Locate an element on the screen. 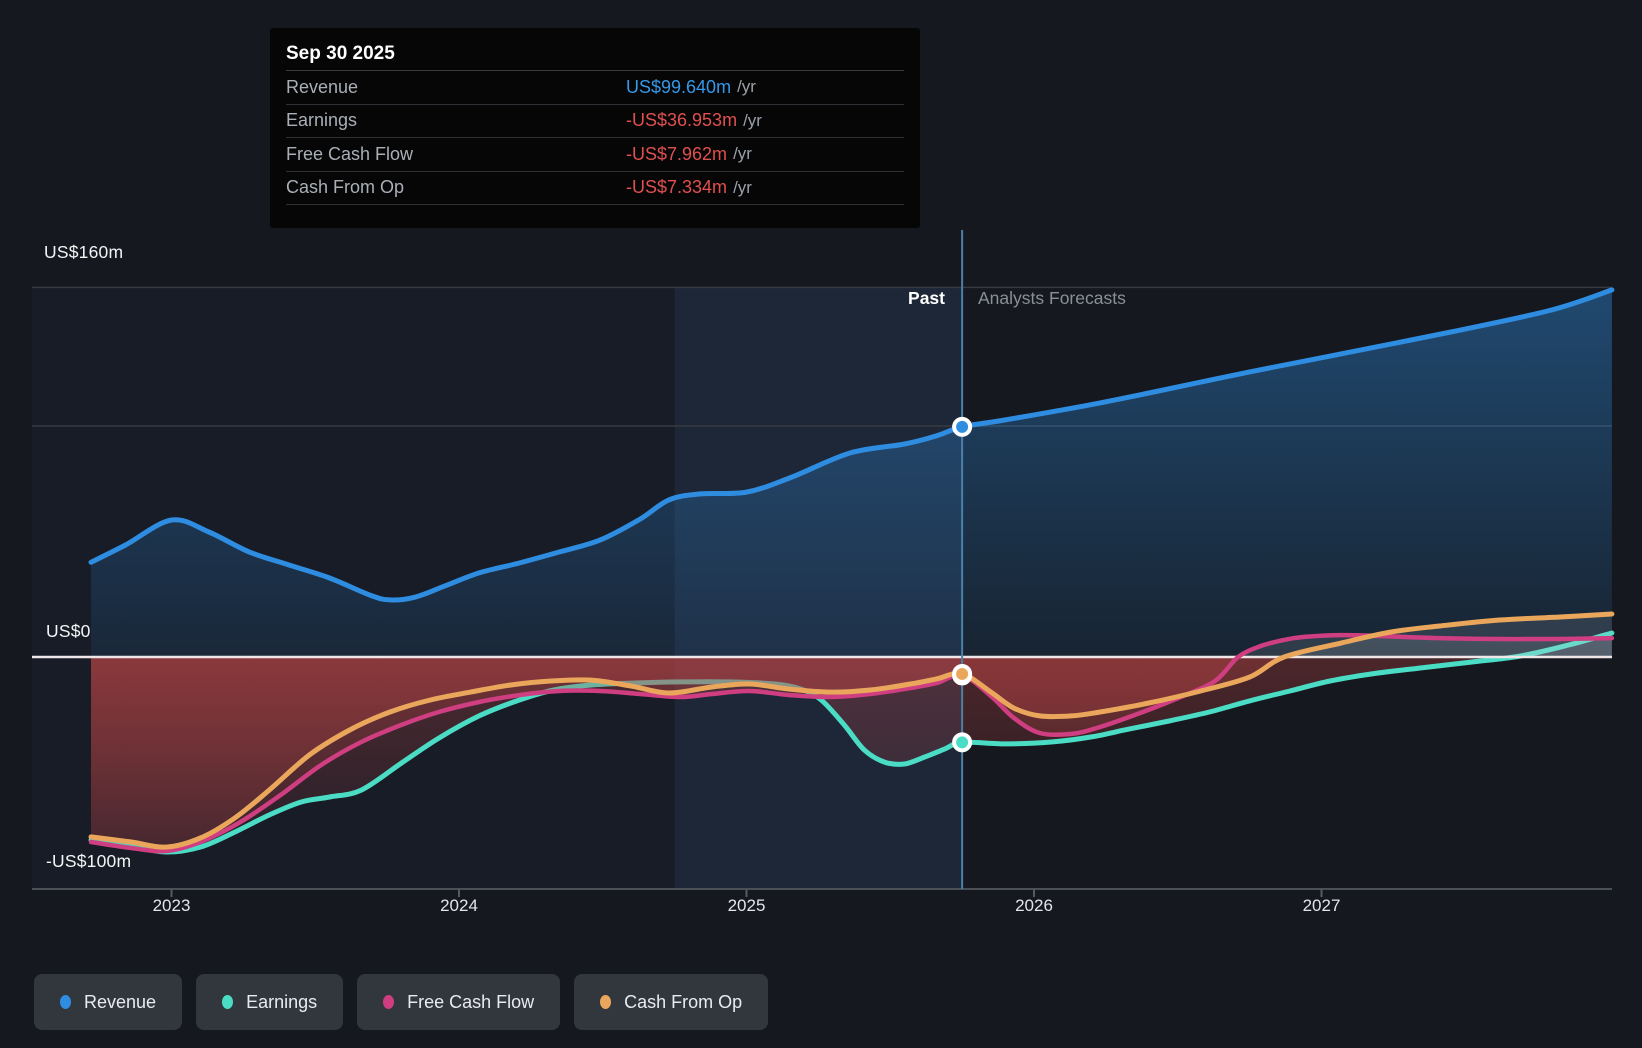 The image size is (1642, 1048). x-axis-label-2024: 2024 is located at coordinates (459, 905).